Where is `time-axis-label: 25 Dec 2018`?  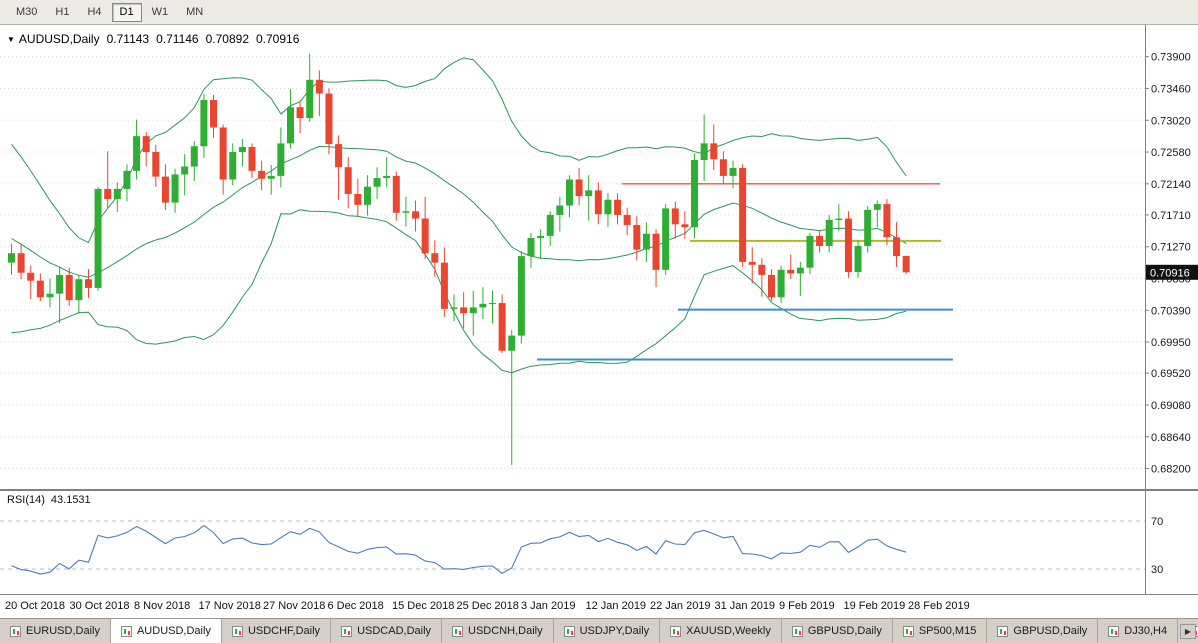
time-axis-label: 25 Dec 2018 is located at coordinates (487, 606).